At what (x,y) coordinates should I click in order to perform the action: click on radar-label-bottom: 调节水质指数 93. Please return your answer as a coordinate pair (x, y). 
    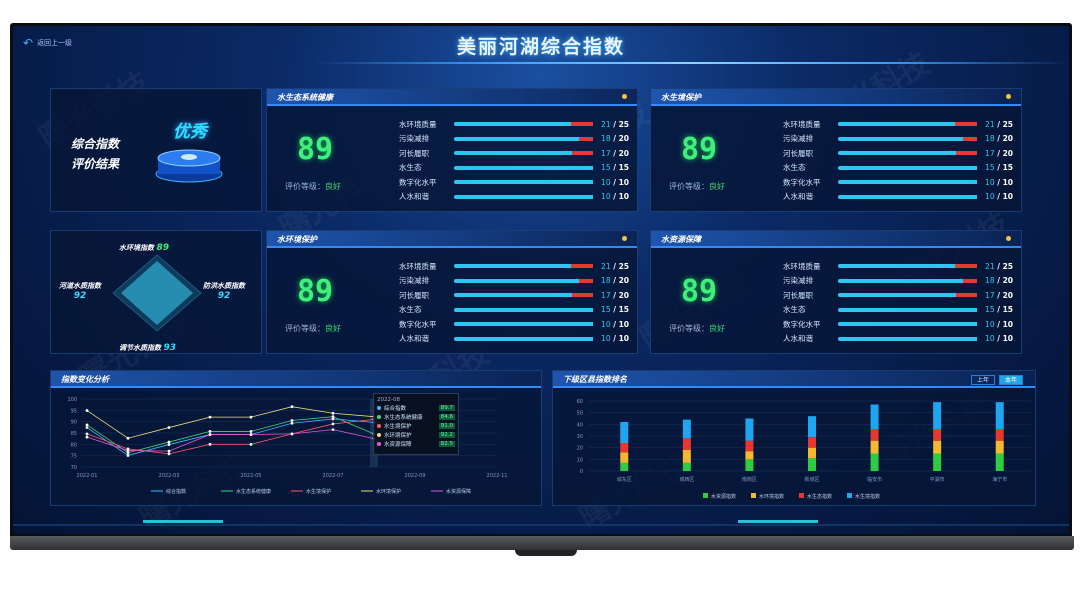
    Looking at the image, I should click on (147, 348).